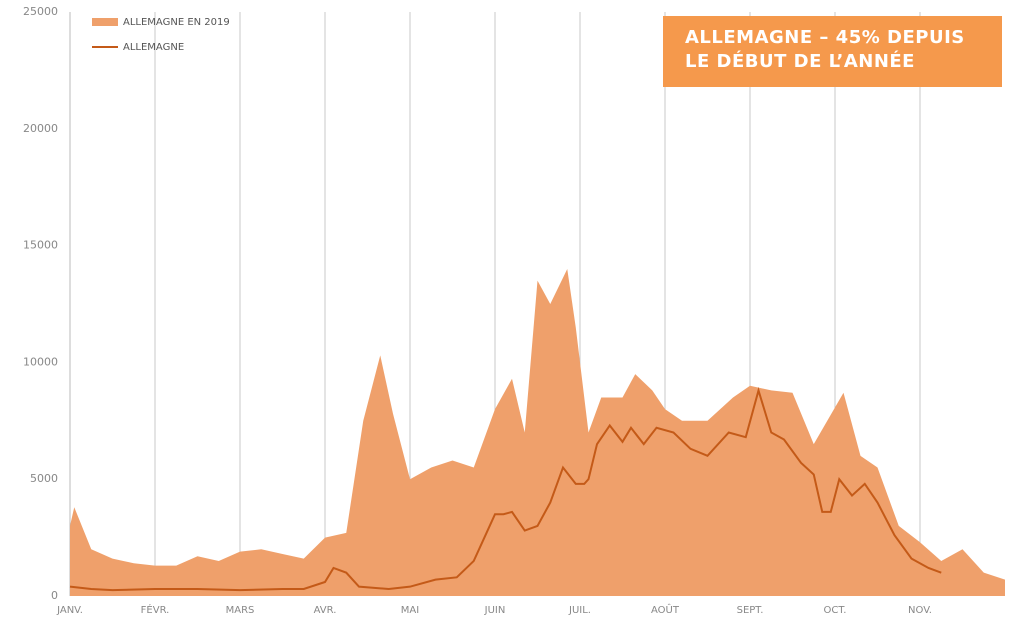  I want to click on y-tick-label: 20000, so click(40, 128).